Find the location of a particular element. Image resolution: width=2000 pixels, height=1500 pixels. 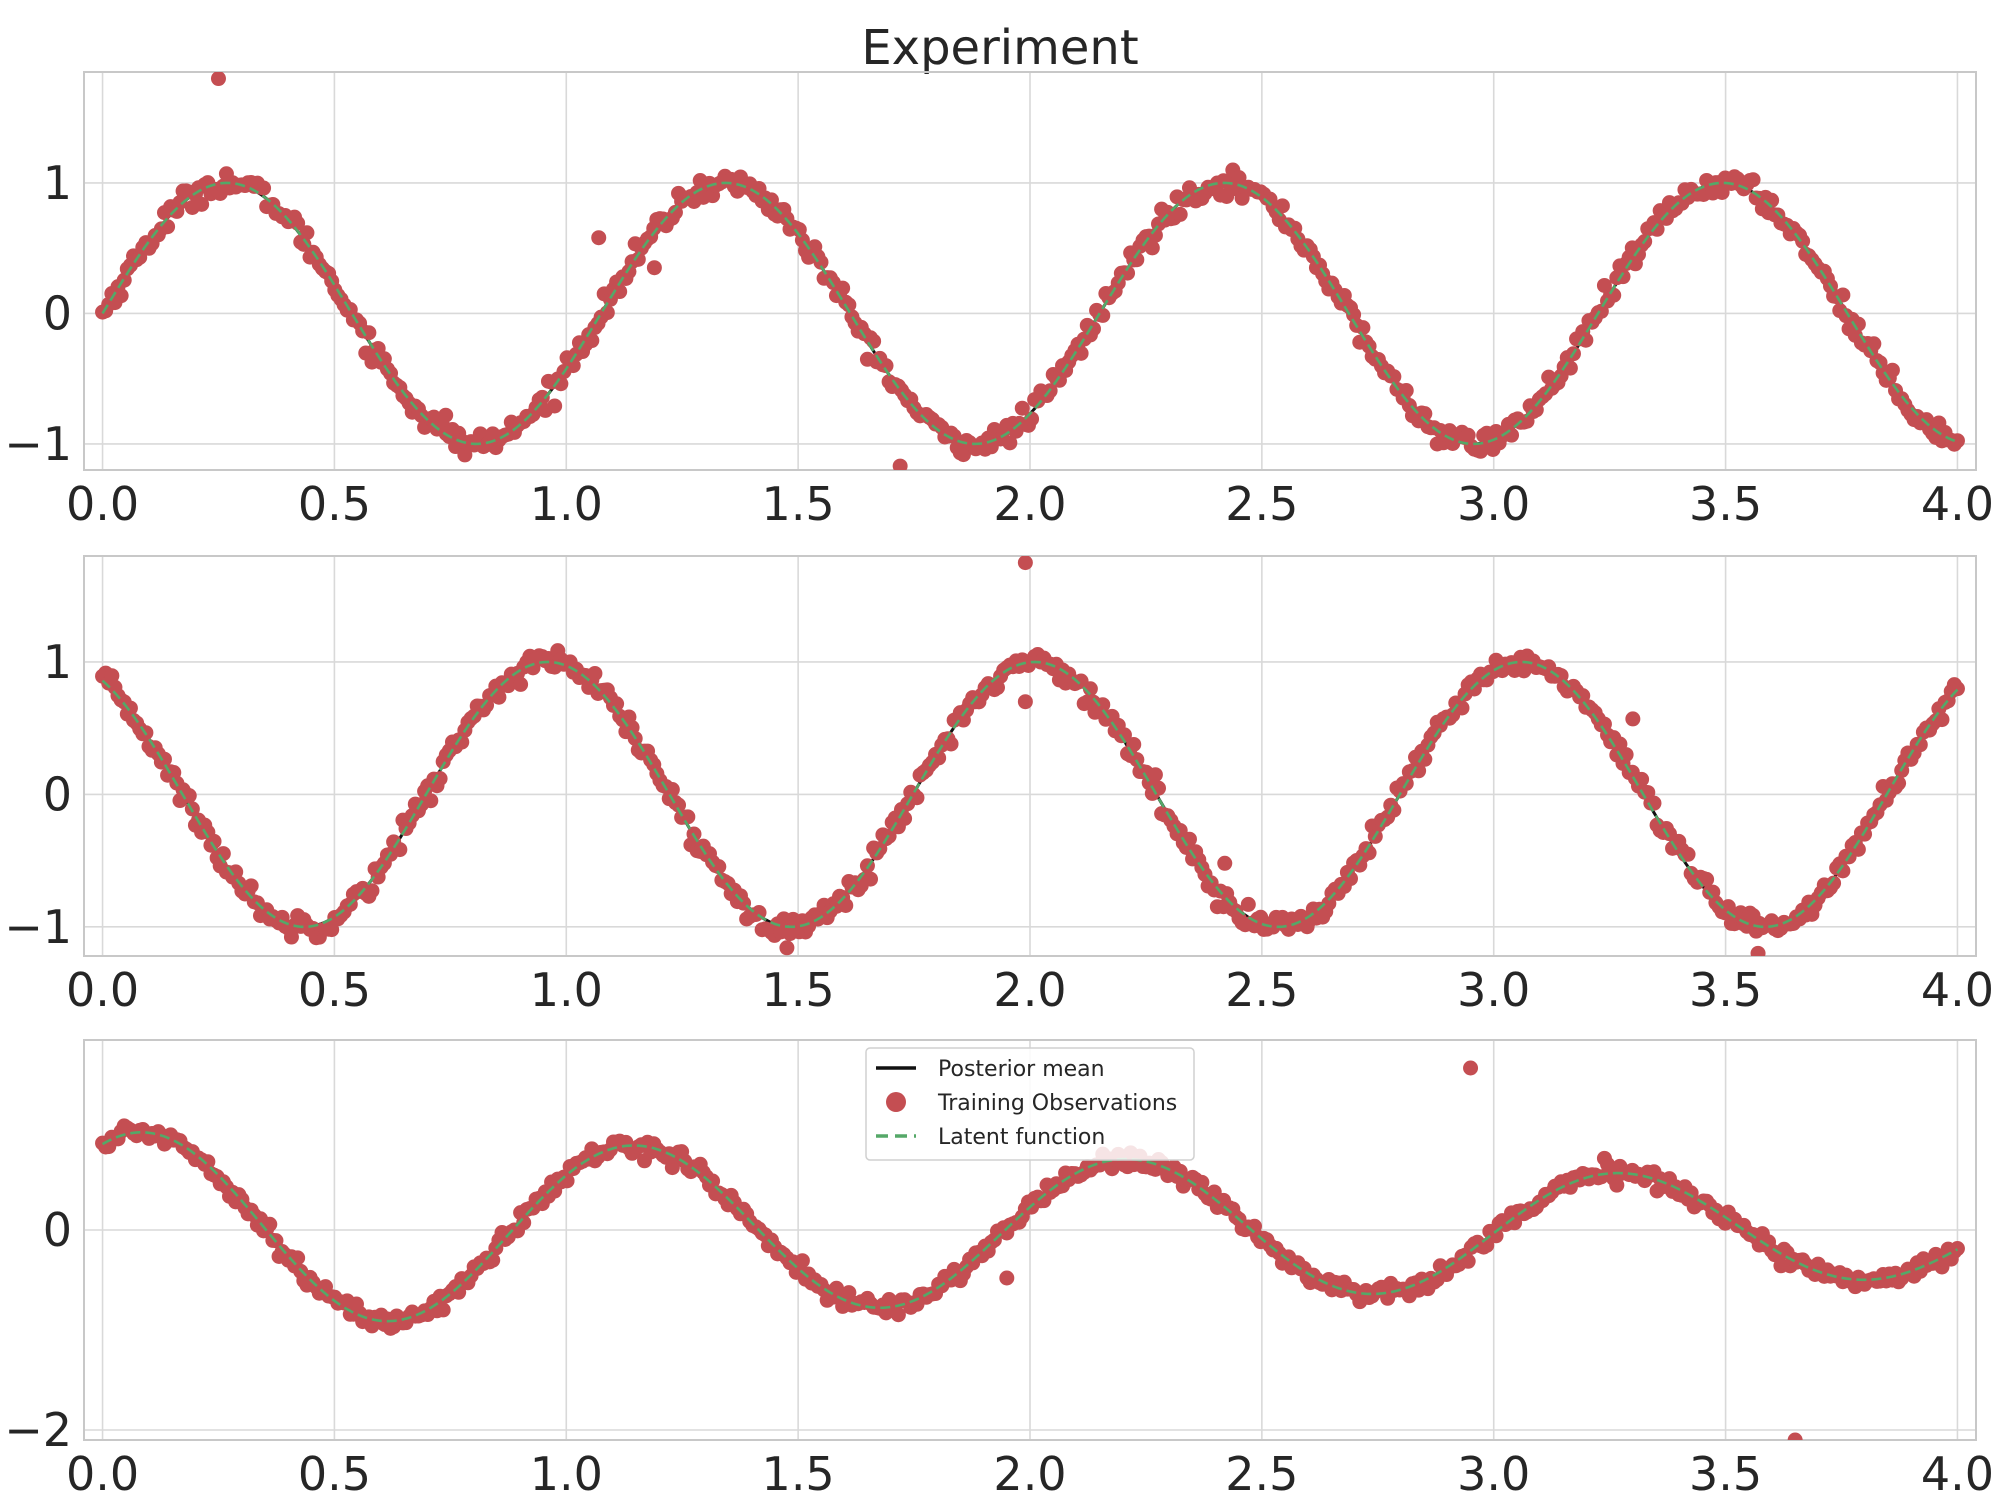

x-tick-label: 3.0 is located at coordinates (1493, 504).